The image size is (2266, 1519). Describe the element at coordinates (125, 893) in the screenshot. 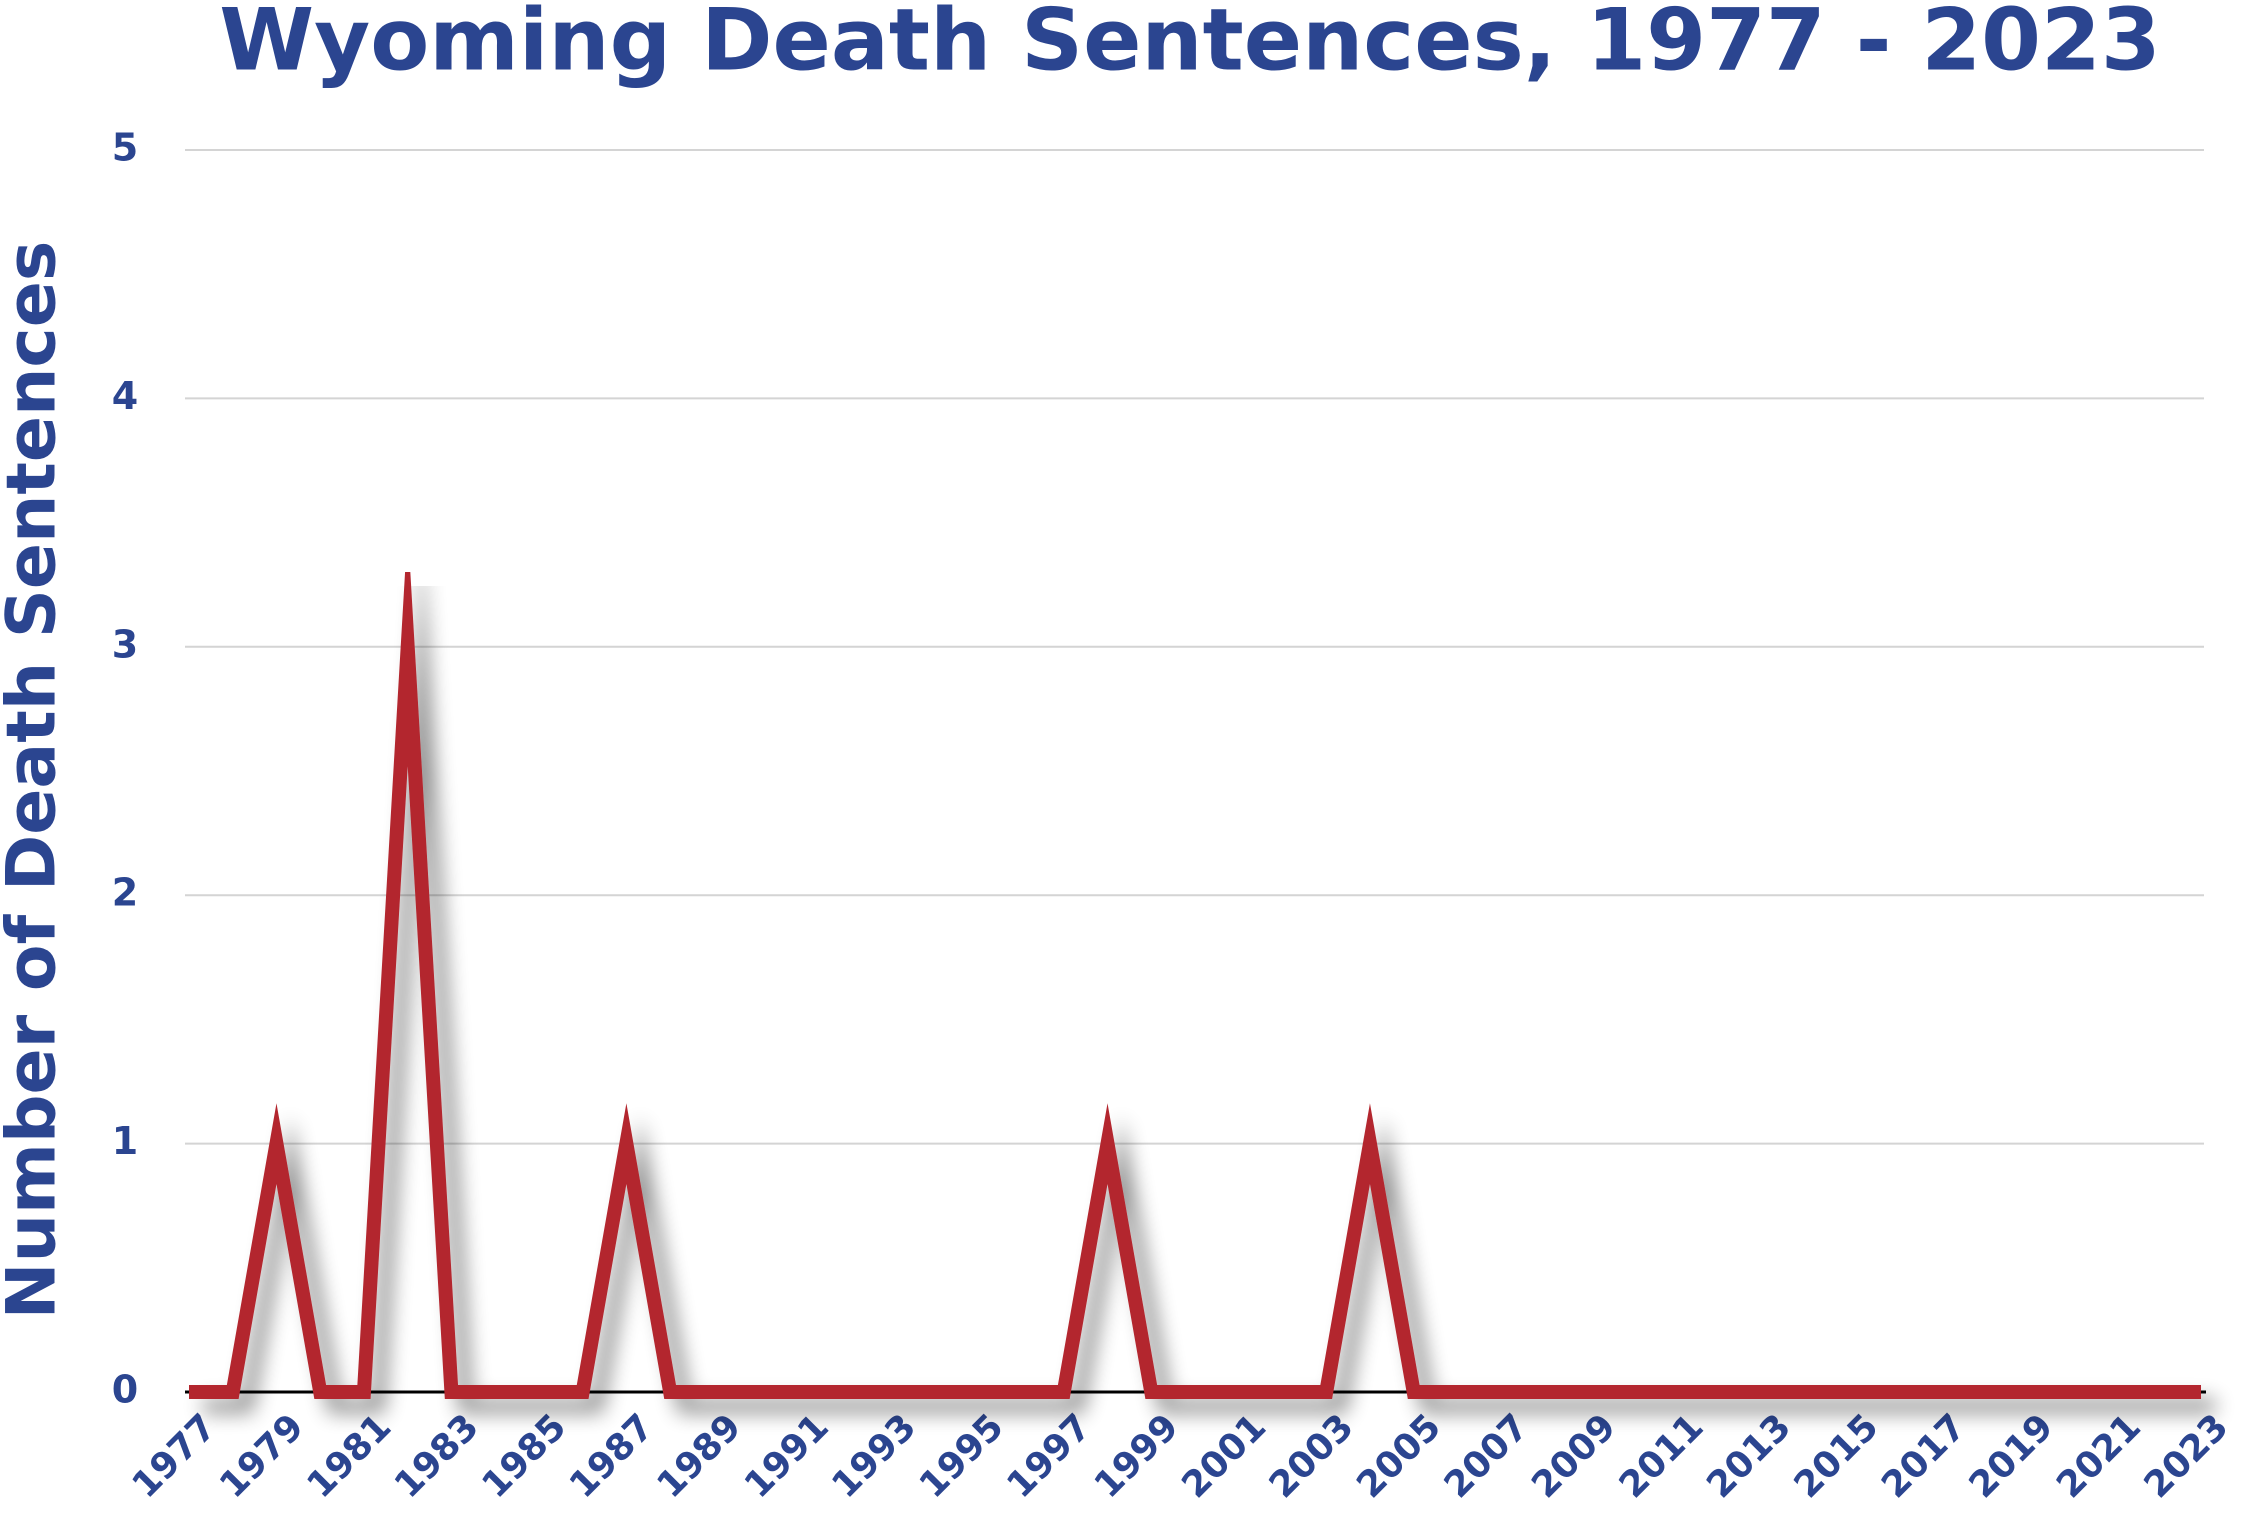

I see `y-tick-label: 2` at that location.